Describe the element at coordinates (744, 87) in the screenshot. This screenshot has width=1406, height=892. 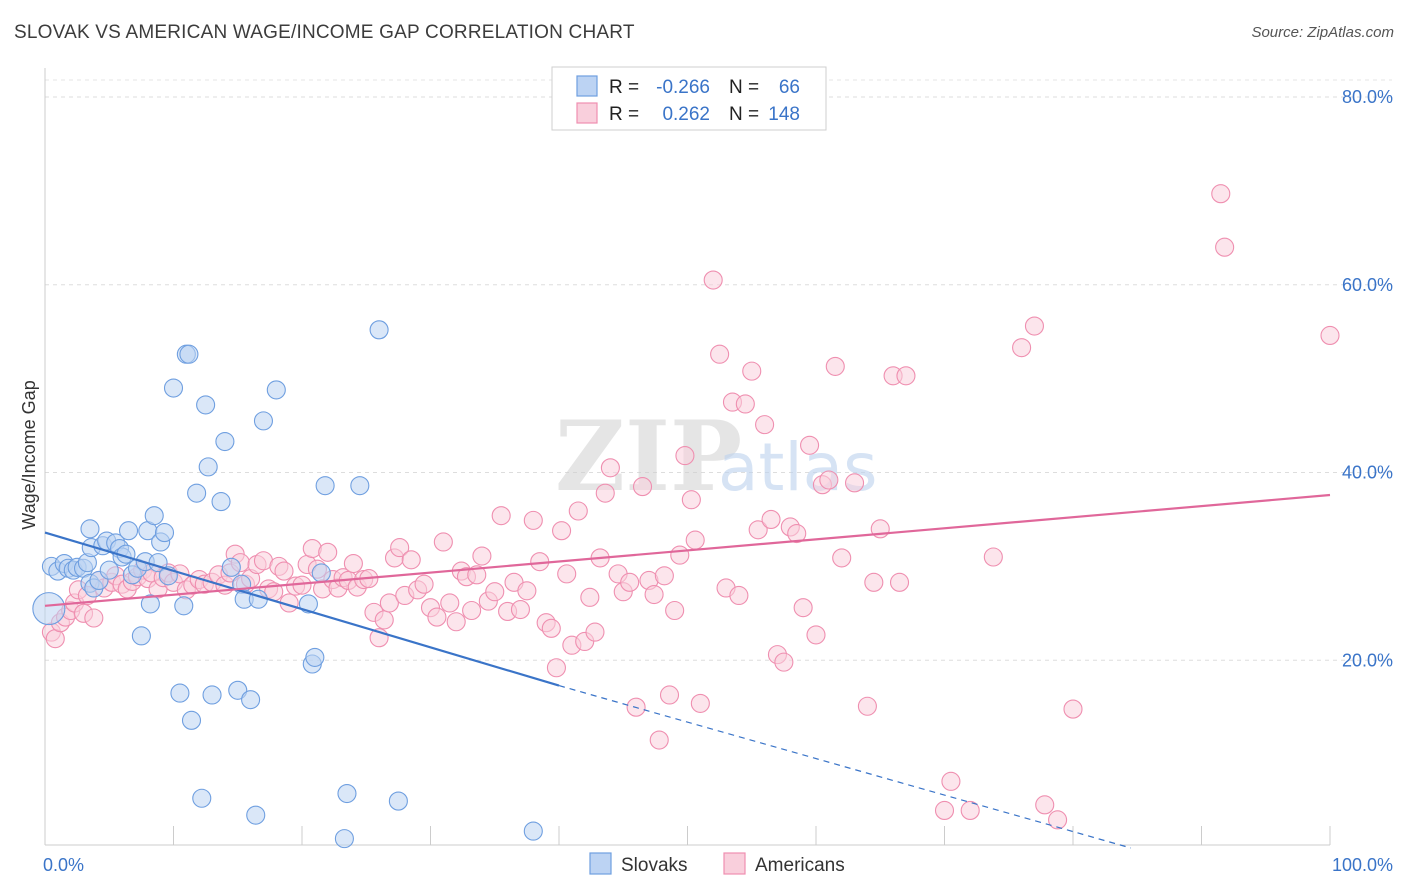
I see `legend-n-label-slovaks: N =` at that location.